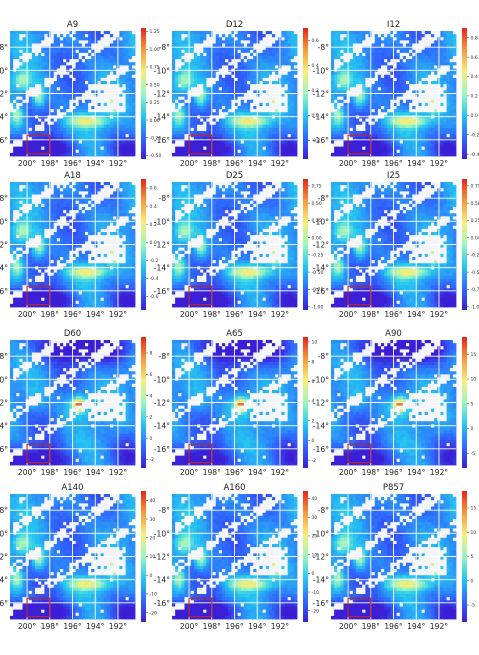  Describe the element at coordinates (72, 163) in the screenshot. I see `x-tick-label: 196°` at that location.